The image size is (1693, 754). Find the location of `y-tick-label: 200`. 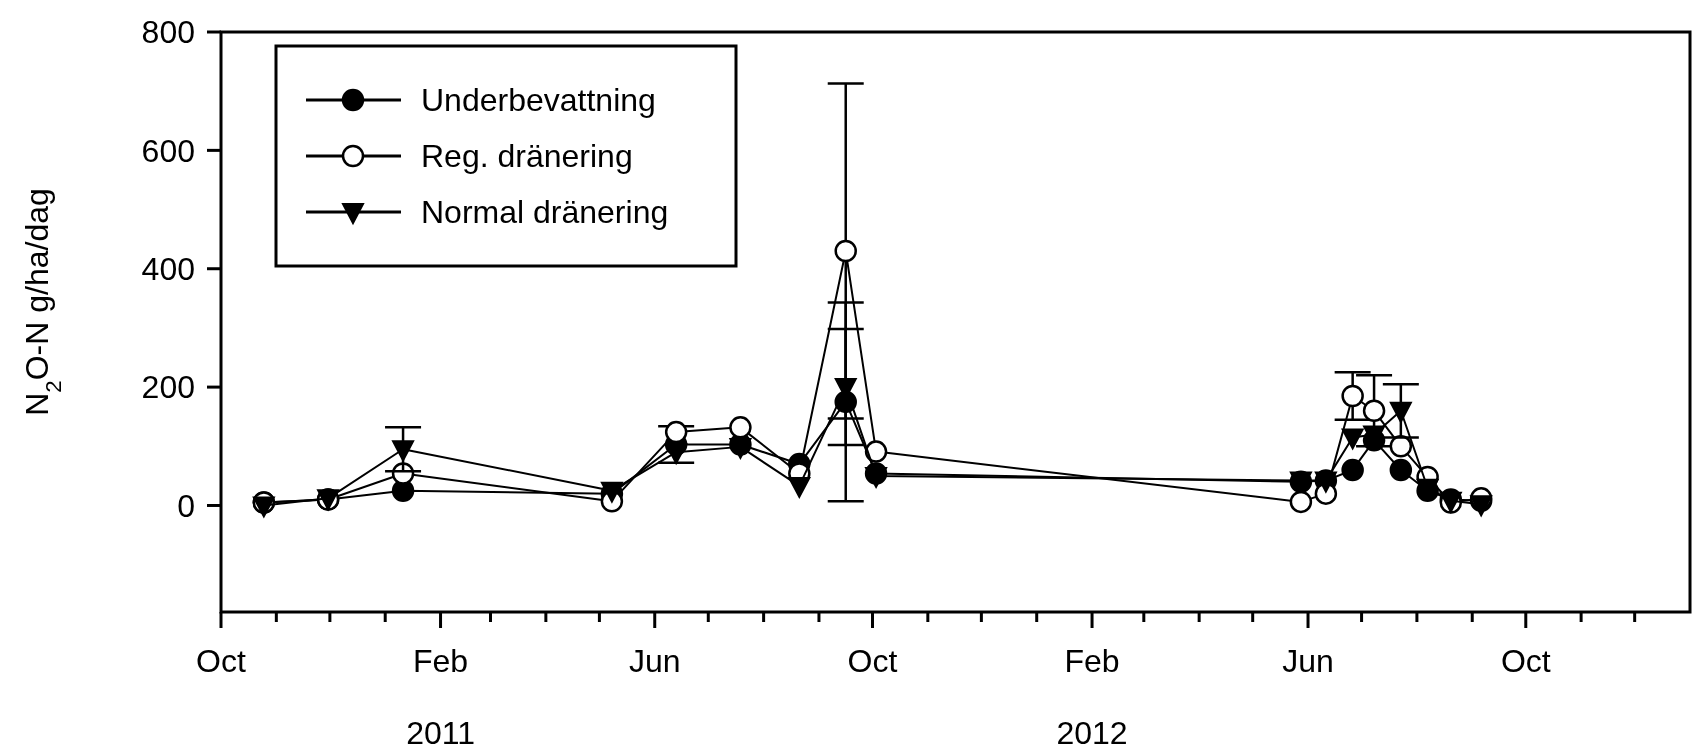

y-tick-label: 200 is located at coordinates (168, 387).